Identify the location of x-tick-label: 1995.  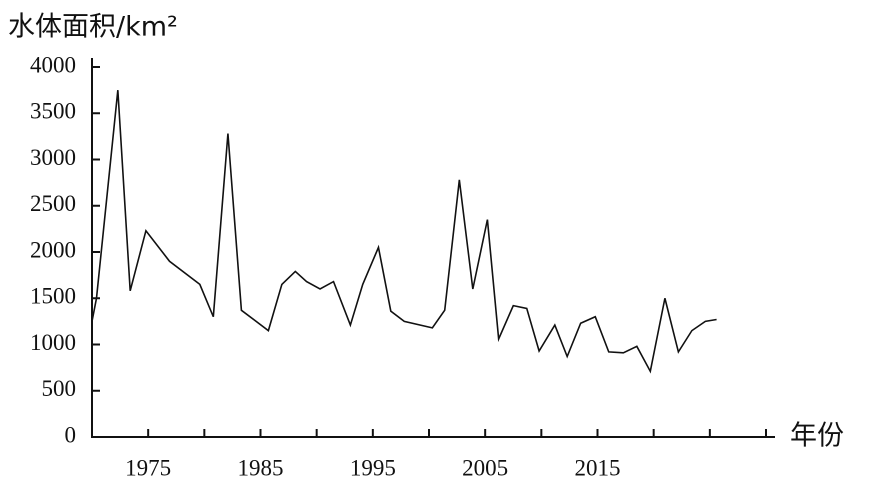
(373, 467).